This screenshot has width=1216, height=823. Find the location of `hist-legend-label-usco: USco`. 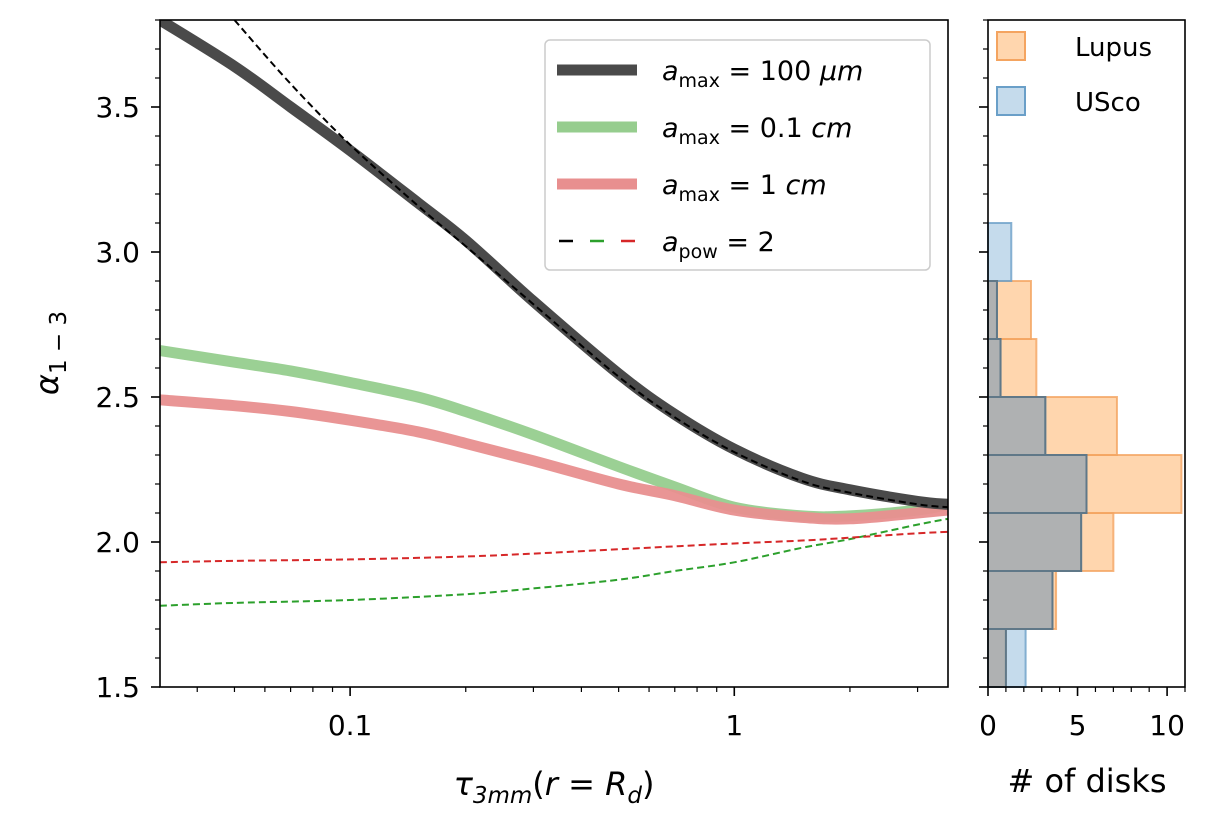

hist-legend-label-usco: USco is located at coordinates (1108, 103).